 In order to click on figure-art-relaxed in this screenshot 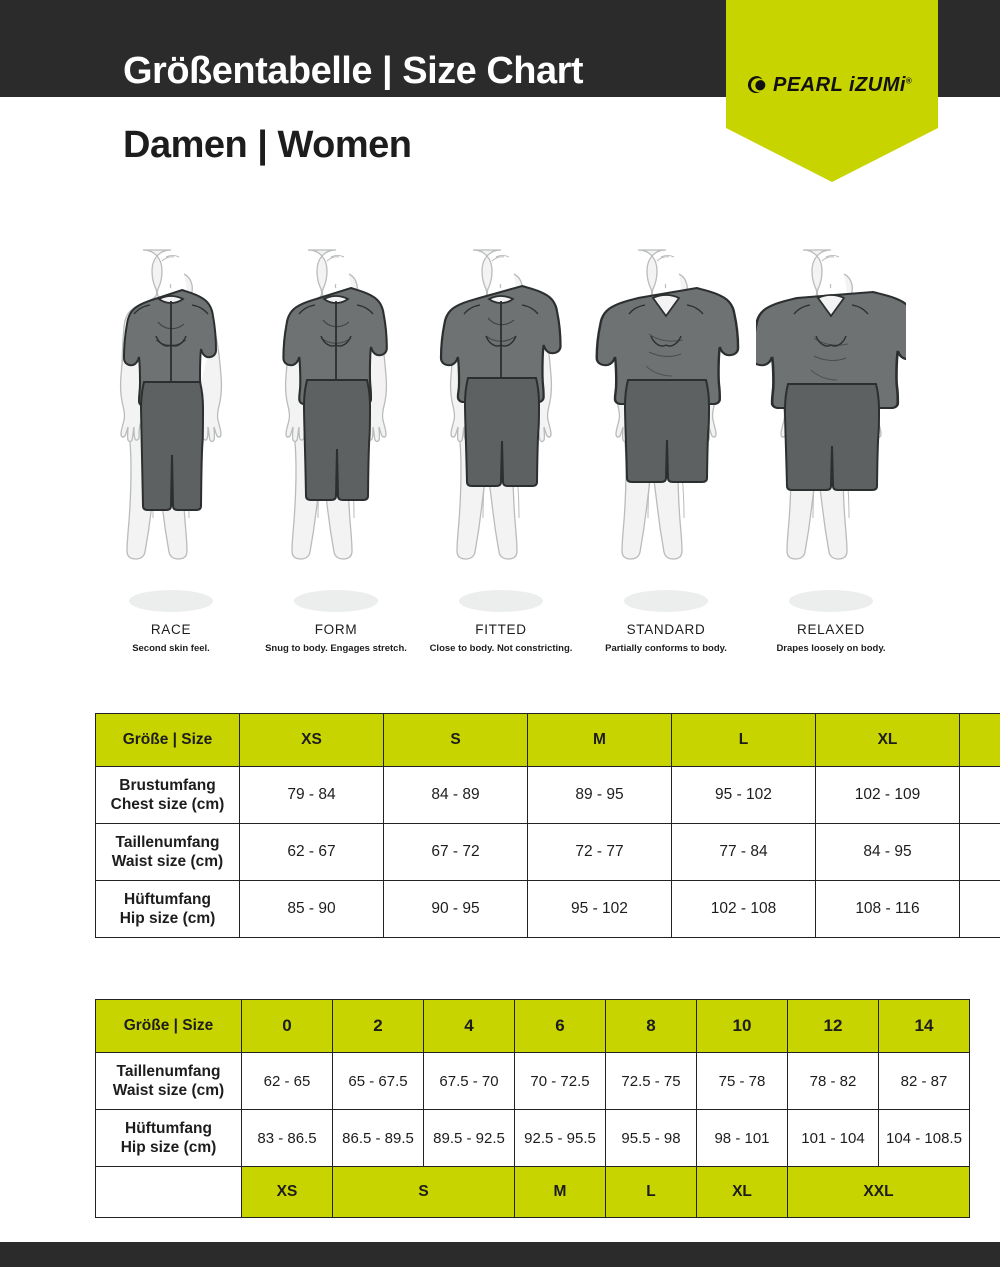, I will do `click(831, 430)`.